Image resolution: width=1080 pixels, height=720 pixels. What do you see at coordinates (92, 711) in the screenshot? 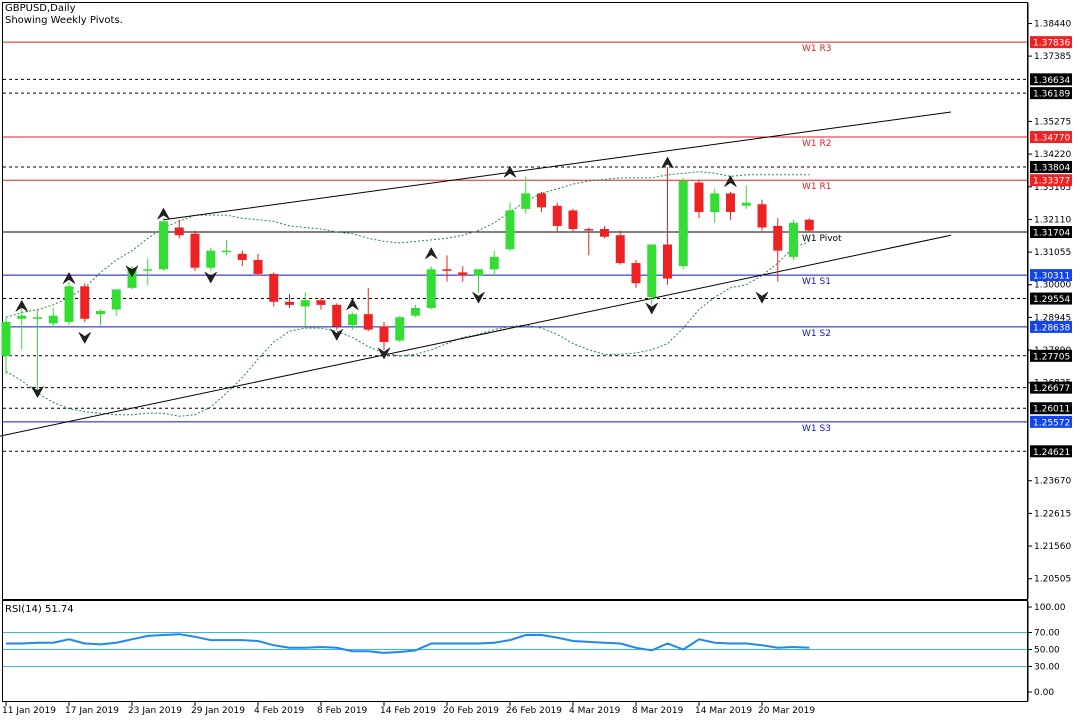
I see `time-tick-label: 17 Jan 2019` at bounding box center [92, 711].